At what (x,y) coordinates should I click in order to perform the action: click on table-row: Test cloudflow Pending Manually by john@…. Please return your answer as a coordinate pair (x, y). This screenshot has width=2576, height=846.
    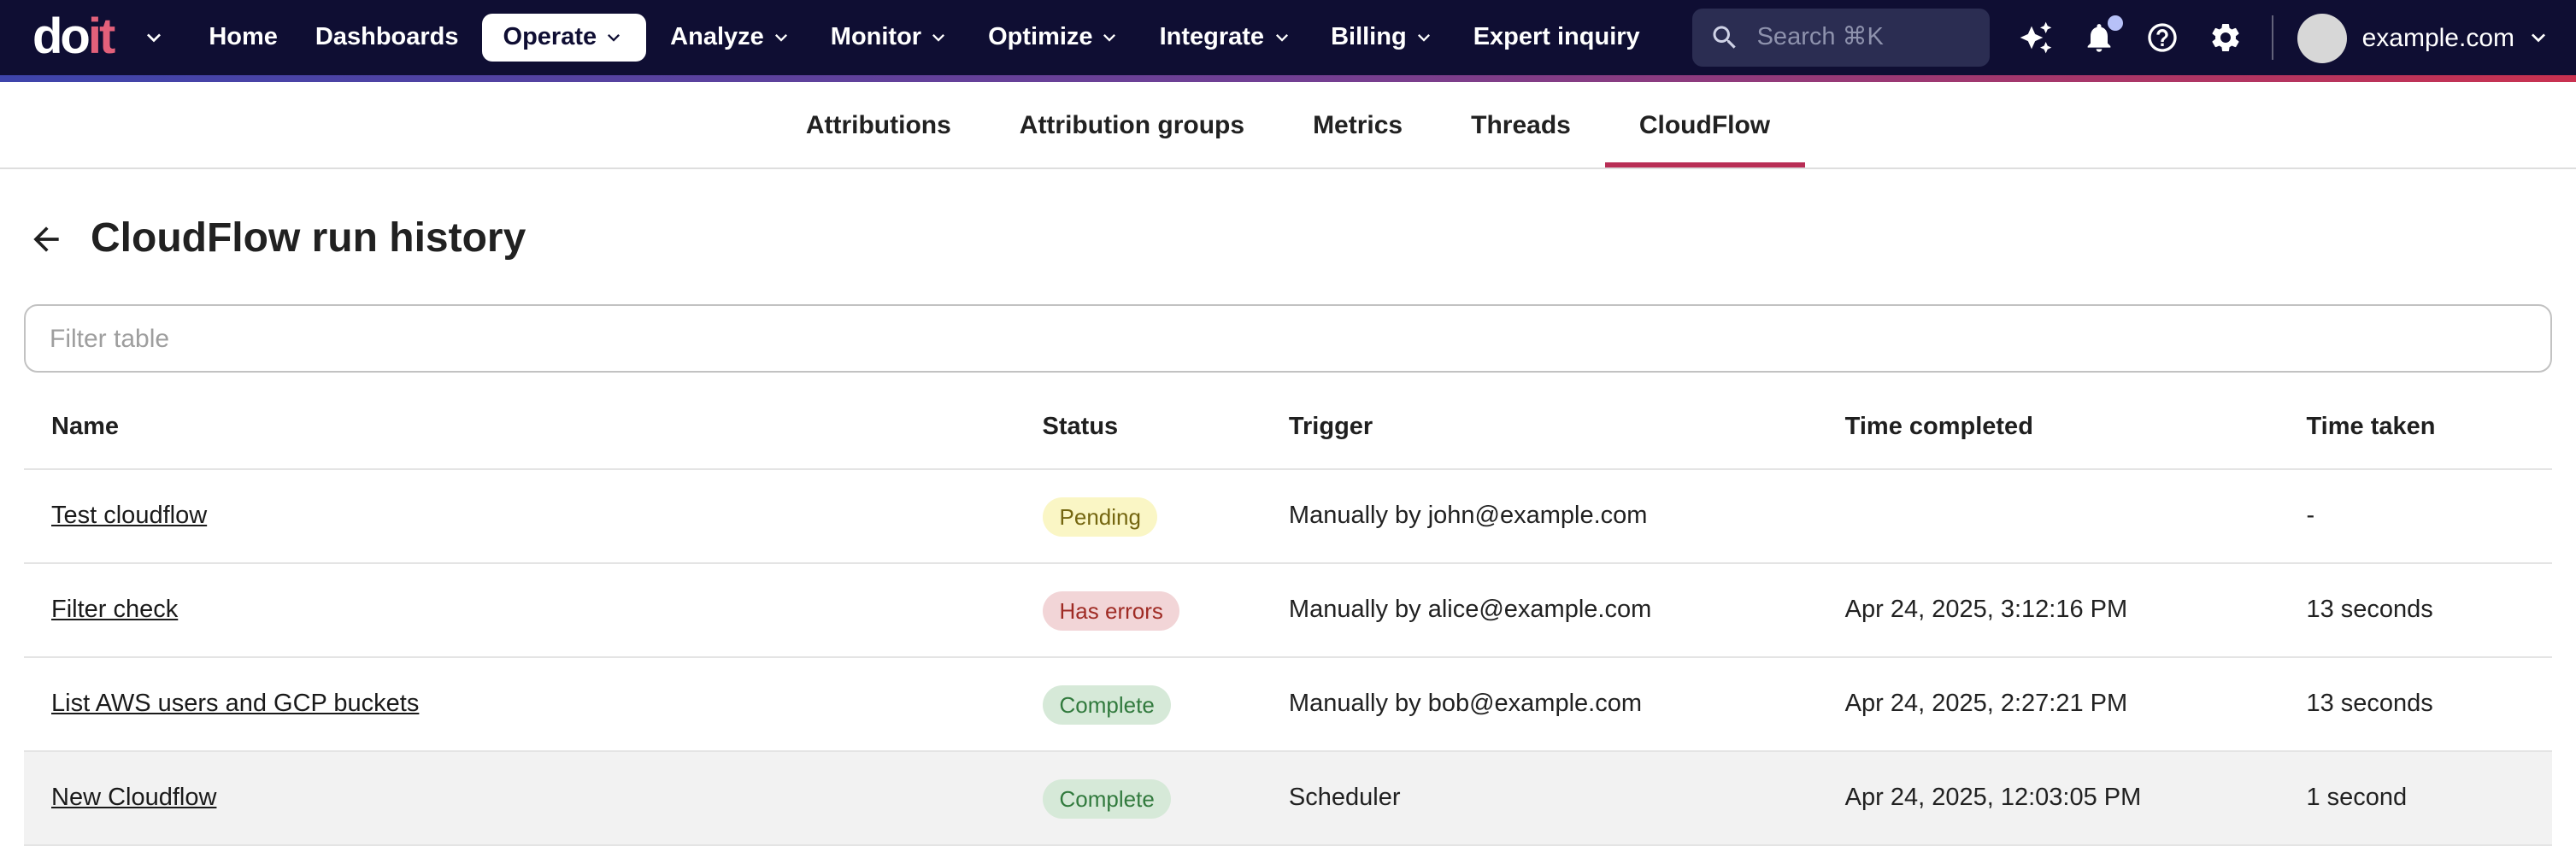
    Looking at the image, I should click on (1288, 517).